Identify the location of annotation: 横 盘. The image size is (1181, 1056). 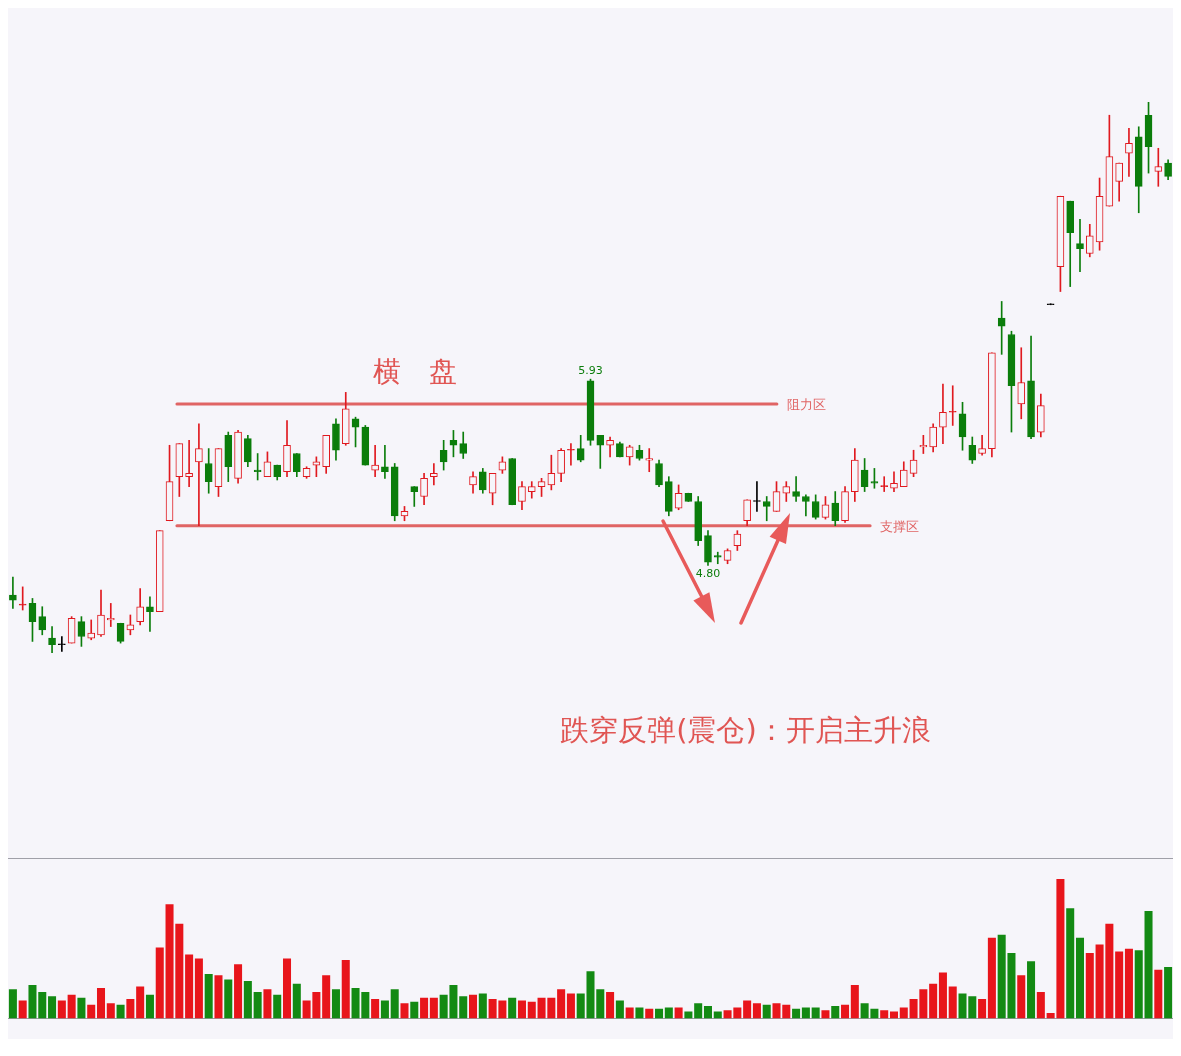
(414, 371).